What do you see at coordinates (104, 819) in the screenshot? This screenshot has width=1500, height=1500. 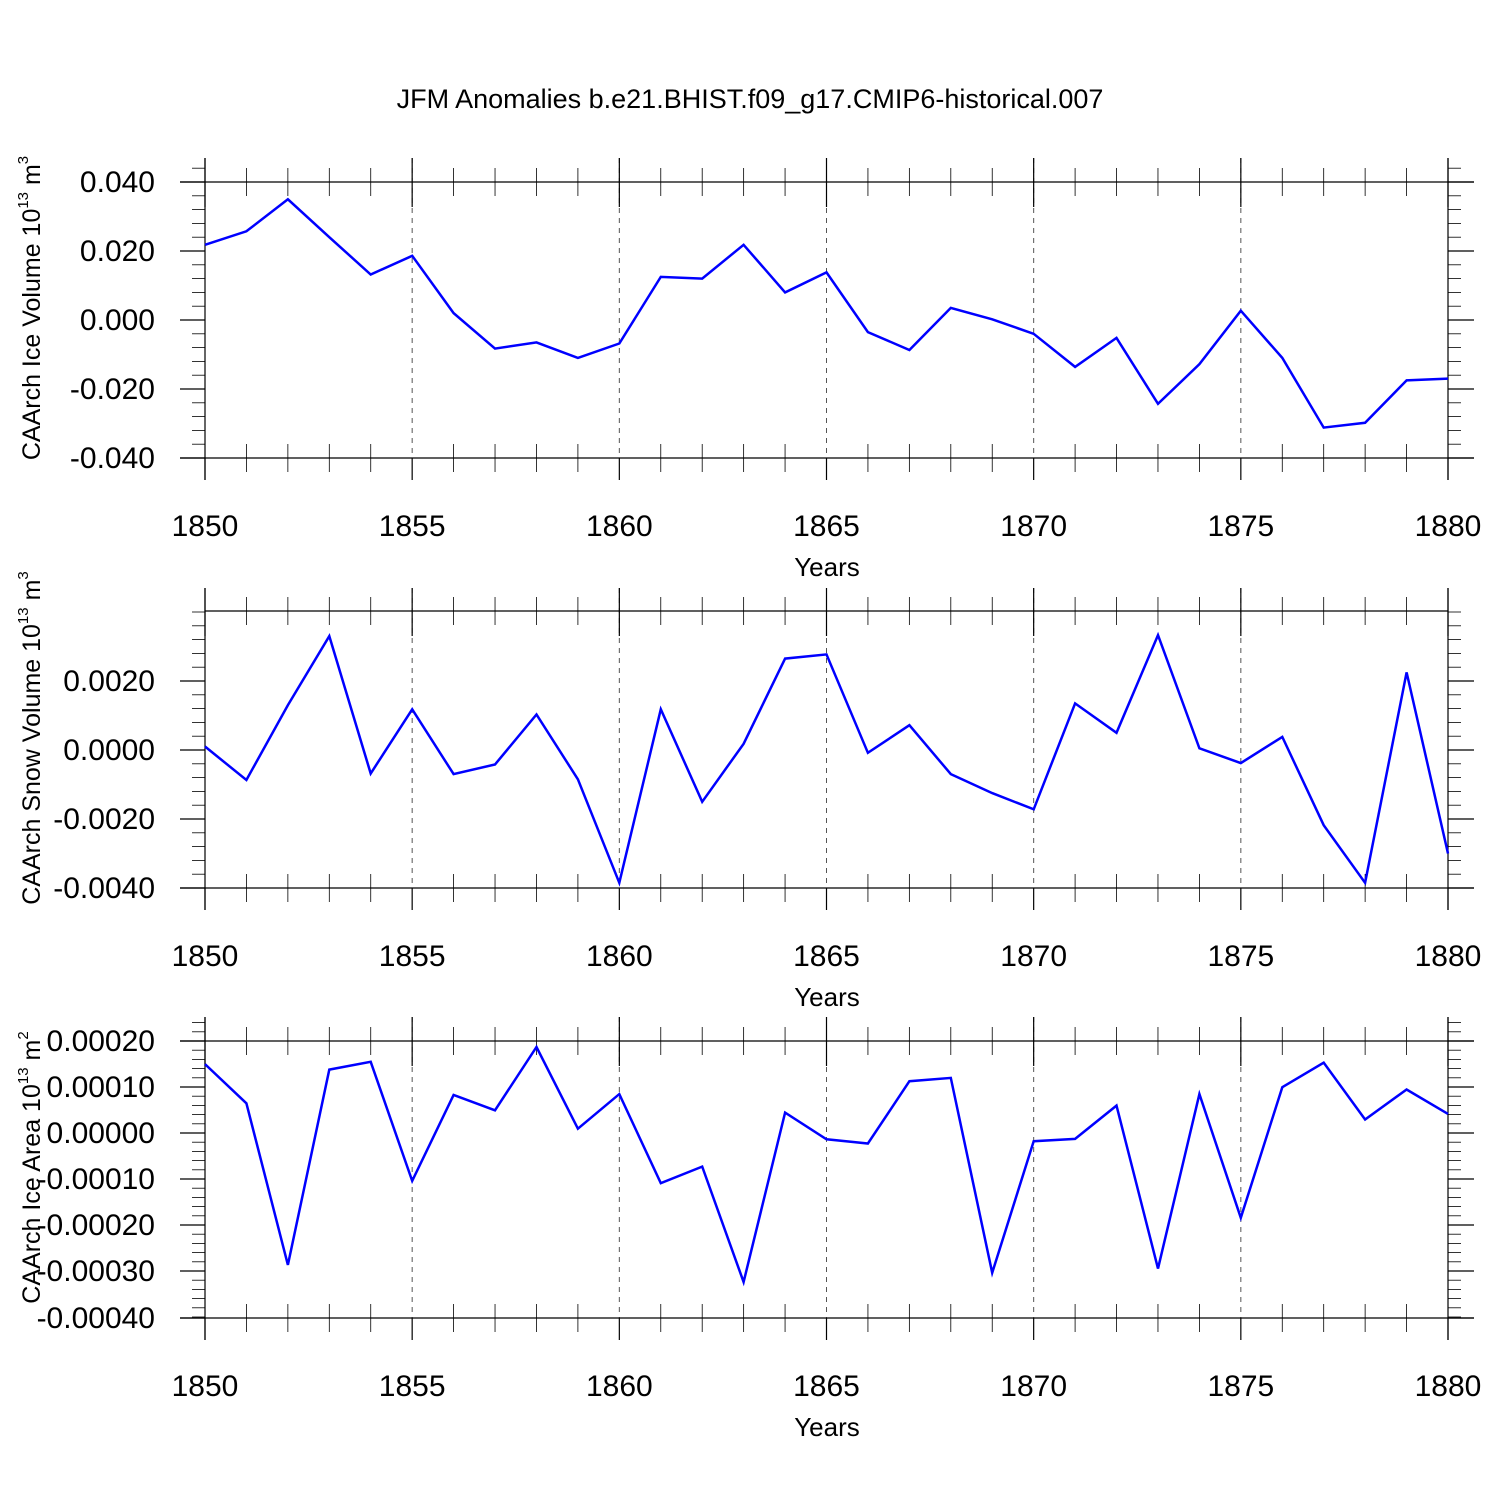 I see `y-tick-label: -0.0020` at bounding box center [104, 819].